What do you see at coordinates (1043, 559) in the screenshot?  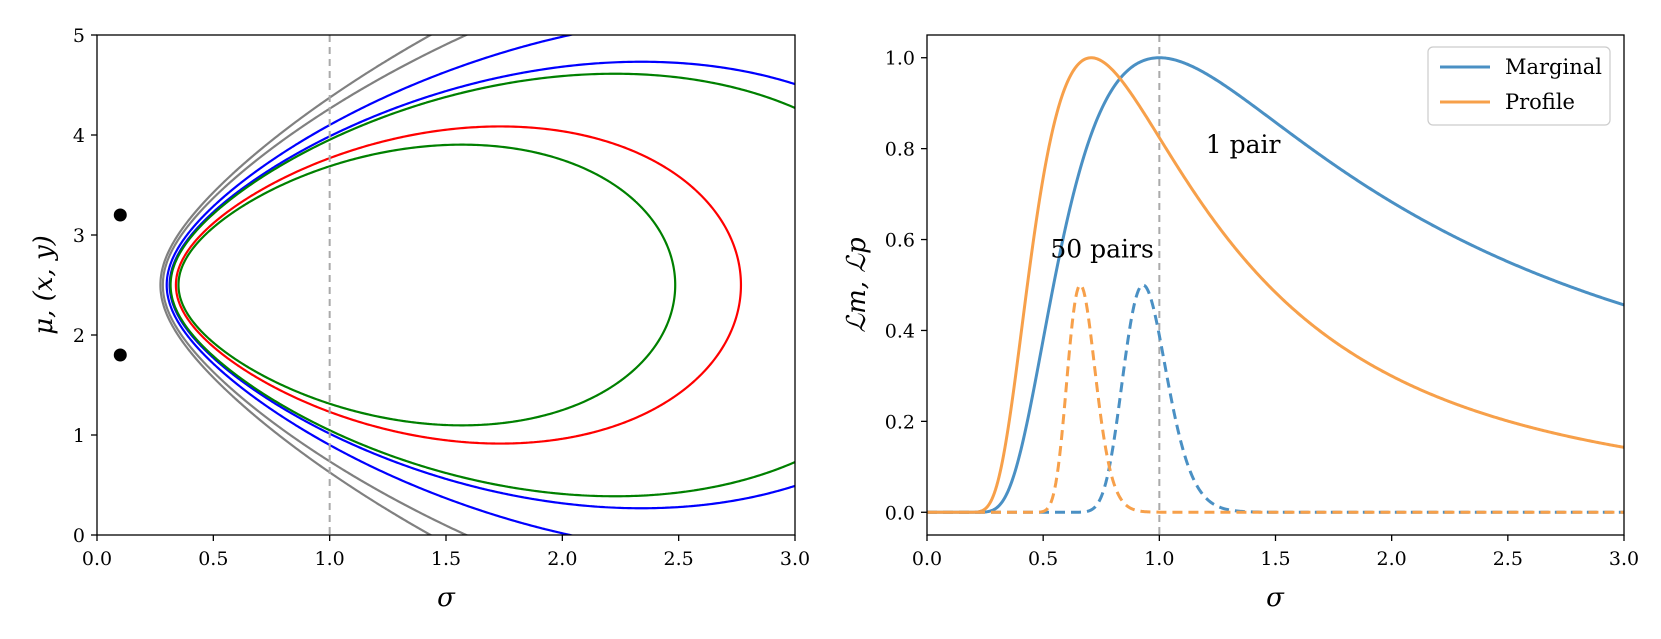 I see `right-x-tick-label: 0.5` at bounding box center [1043, 559].